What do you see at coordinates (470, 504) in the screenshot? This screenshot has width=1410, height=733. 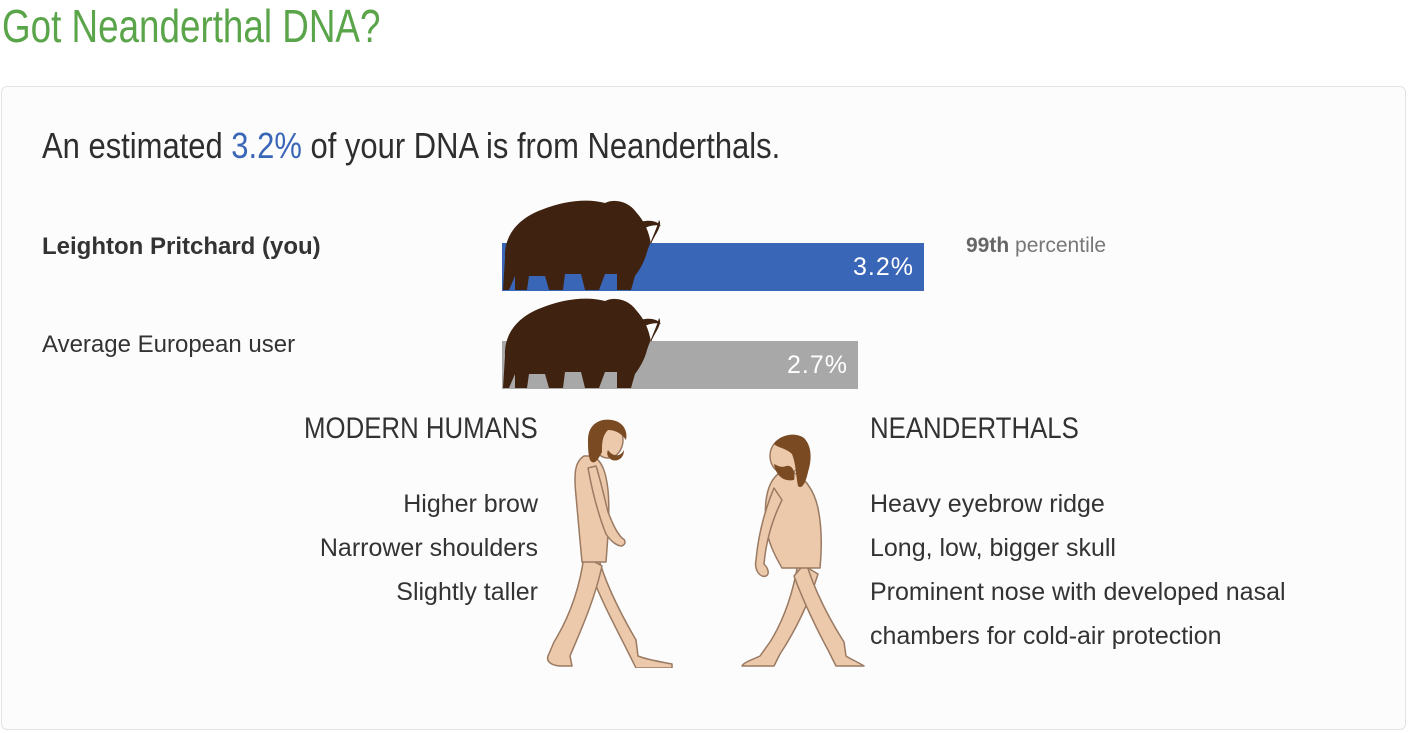 I see `modern-trait-item: Higher brow` at bounding box center [470, 504].